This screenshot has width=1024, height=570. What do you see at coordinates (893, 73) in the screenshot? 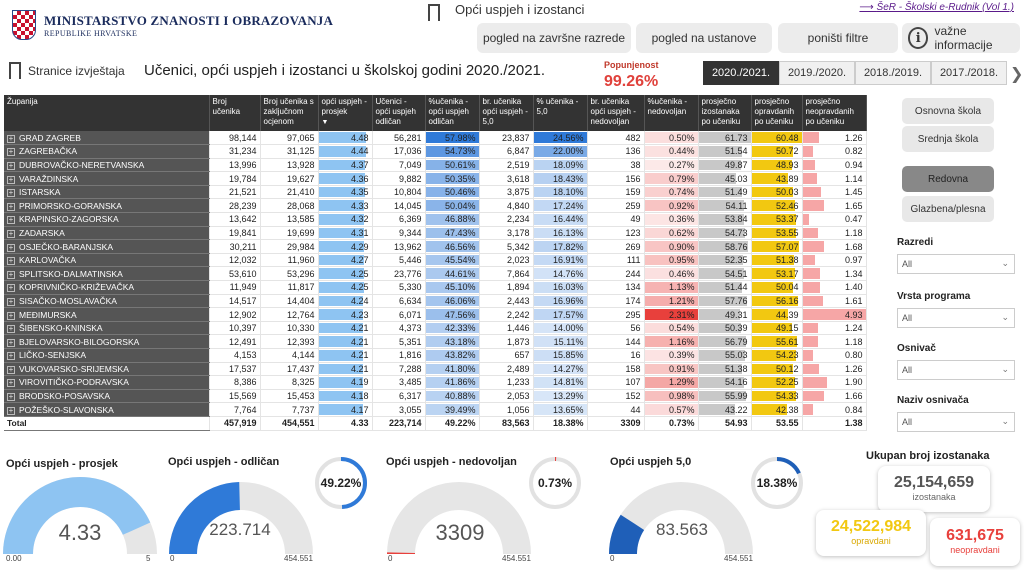
I see `year-tab-2018-2019: 2018./2019.` at bounding box center [893, 73].